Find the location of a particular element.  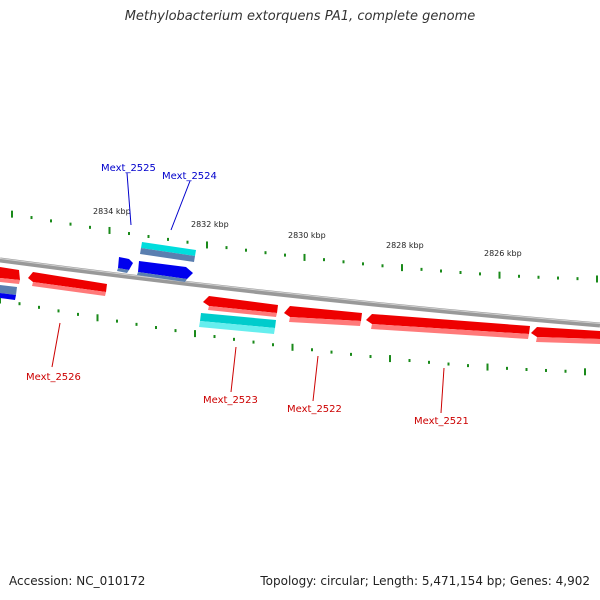

genome-backbone-highlight is located at coordinates (300, 291).